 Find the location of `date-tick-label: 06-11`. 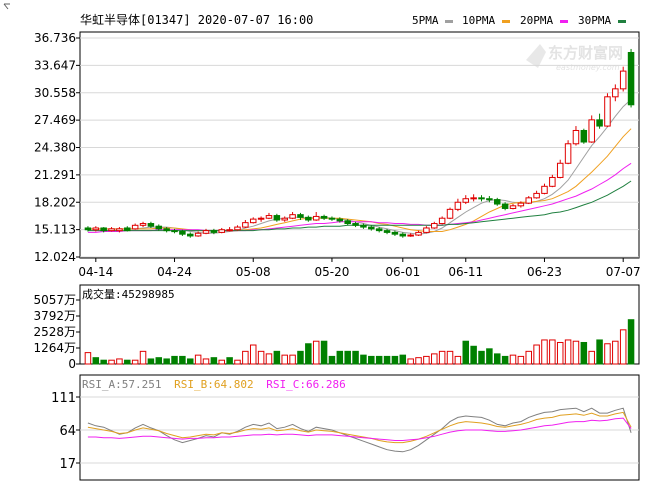

date-tick-label: 06-11 is located at coordinates (465, 272).